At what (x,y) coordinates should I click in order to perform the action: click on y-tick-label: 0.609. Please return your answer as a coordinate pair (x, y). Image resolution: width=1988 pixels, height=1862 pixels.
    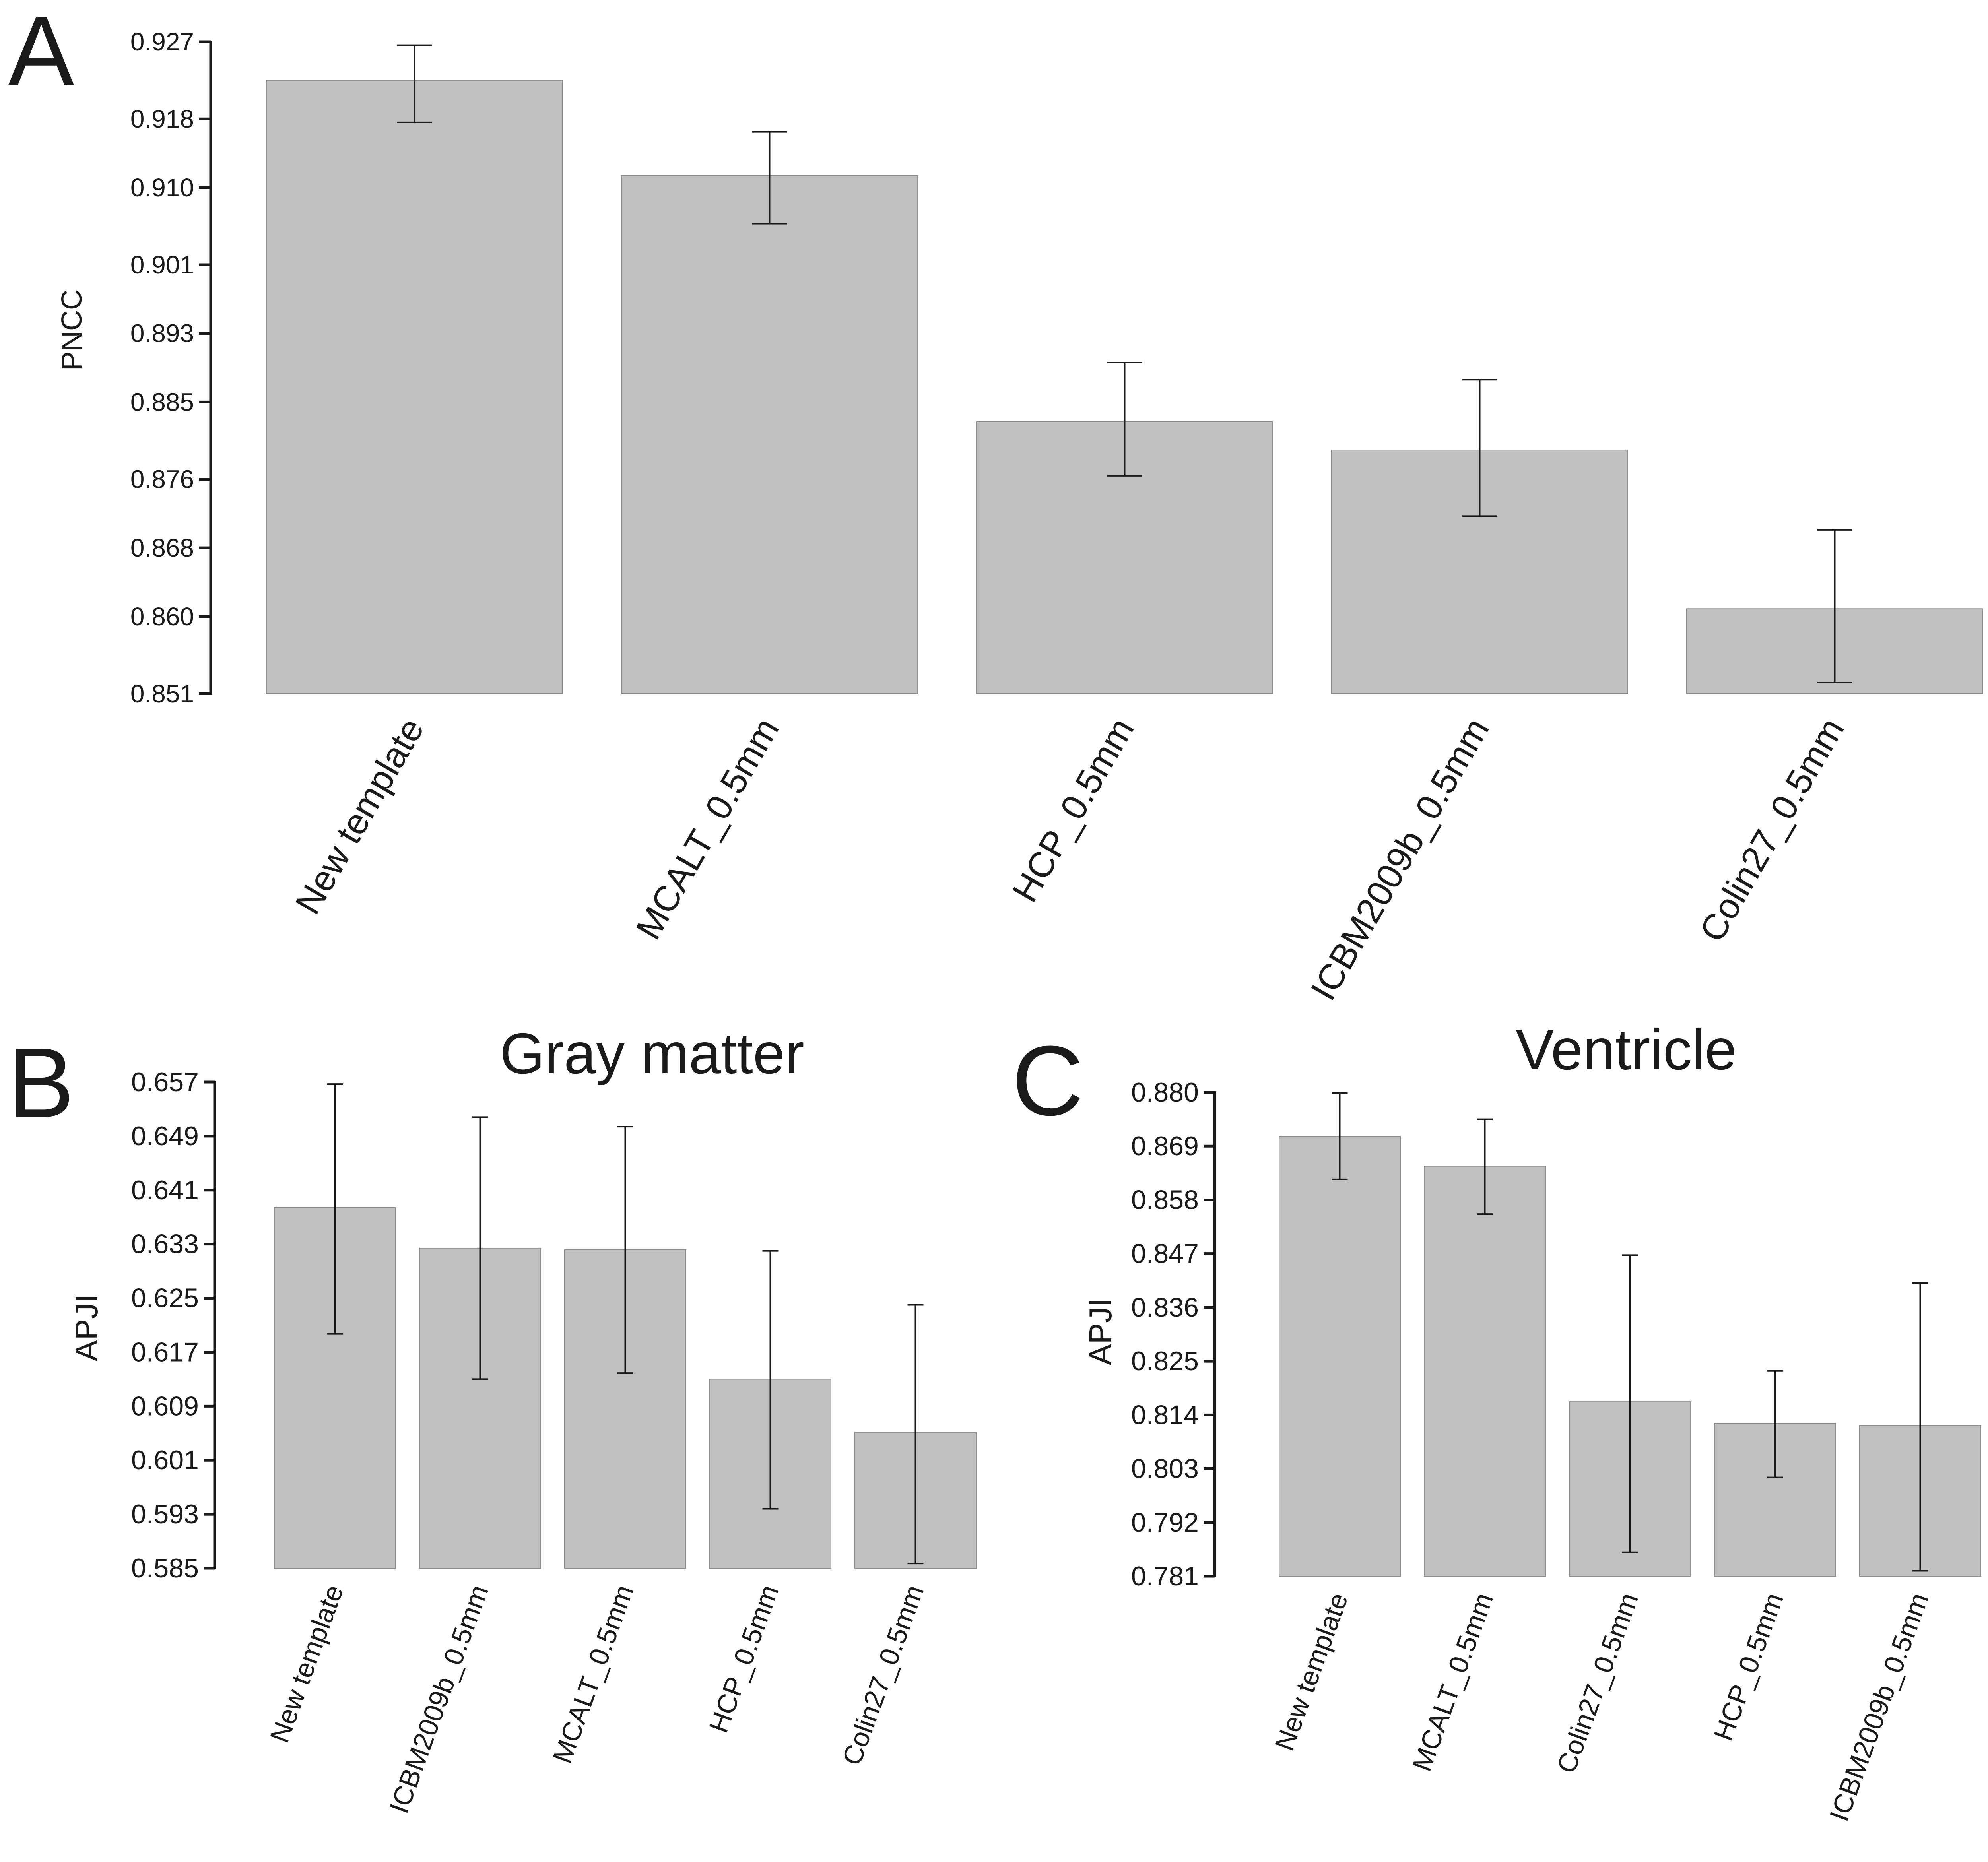
    Looking at the image, I should click on (165, 1406).